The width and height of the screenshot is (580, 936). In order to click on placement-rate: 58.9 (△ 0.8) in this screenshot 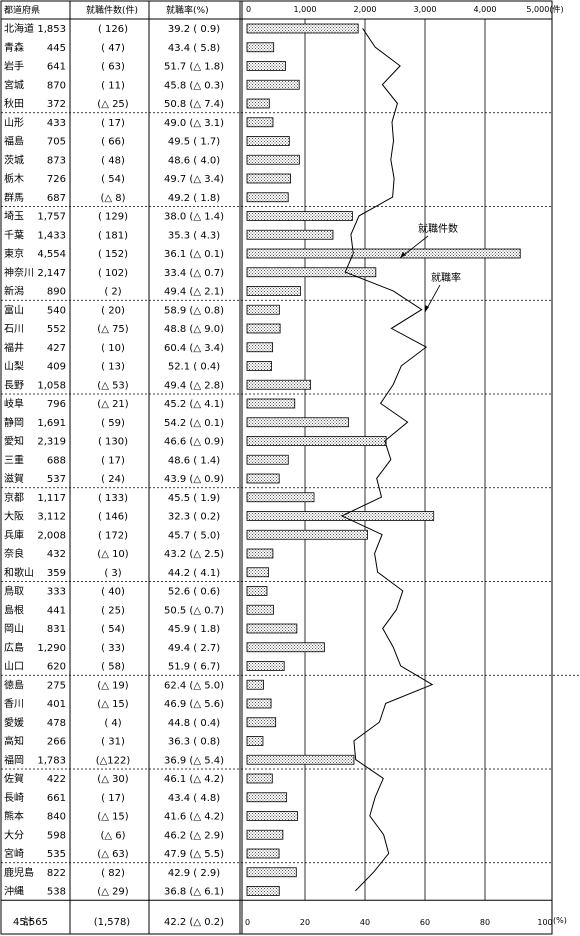, I will do `click(194, 310)`.